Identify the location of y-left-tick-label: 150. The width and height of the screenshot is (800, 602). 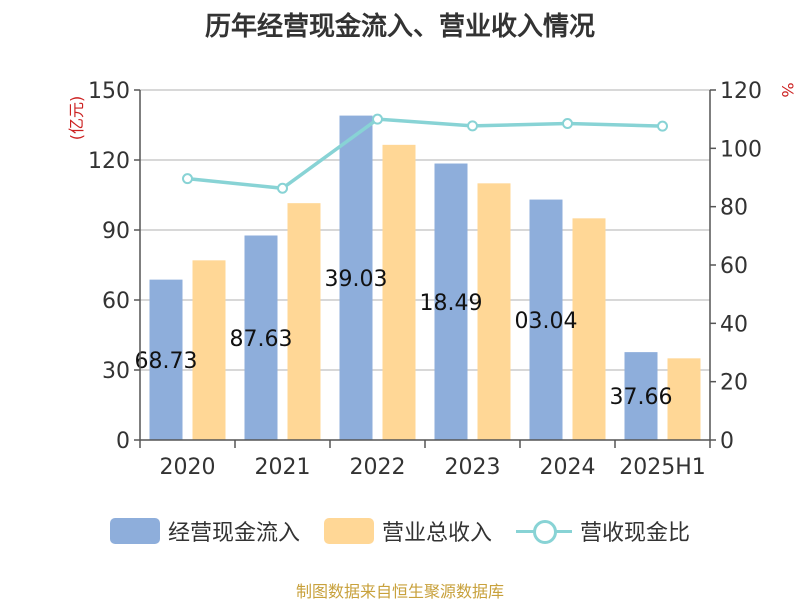
(109, 91).